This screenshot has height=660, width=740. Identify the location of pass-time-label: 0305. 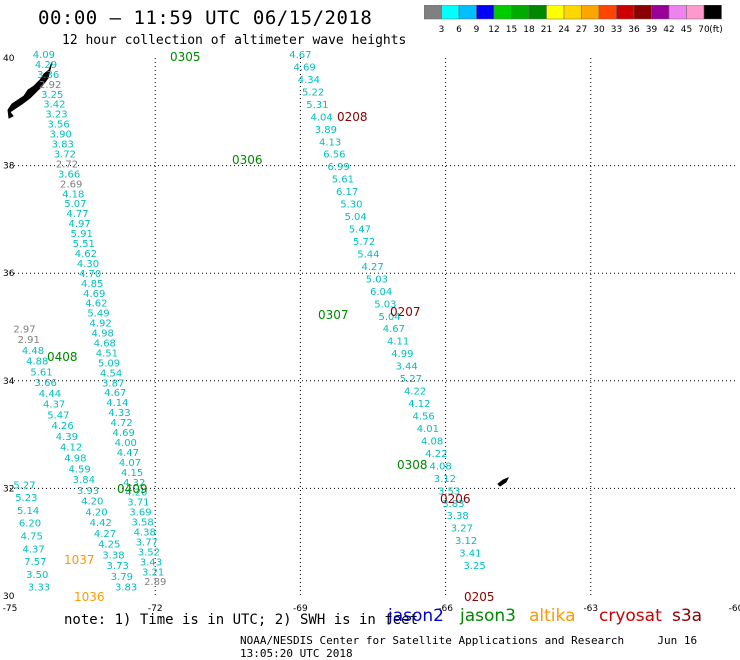
(185, 57).